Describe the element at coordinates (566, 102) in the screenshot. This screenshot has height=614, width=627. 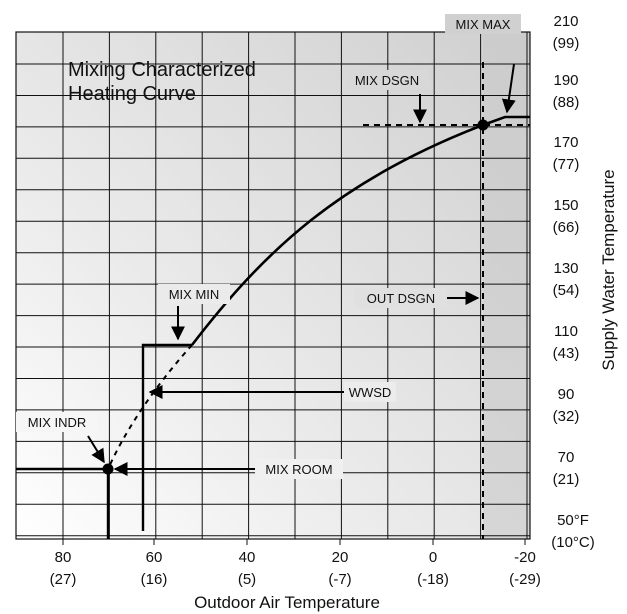
I see `y-tick-c: (88)` at that location.